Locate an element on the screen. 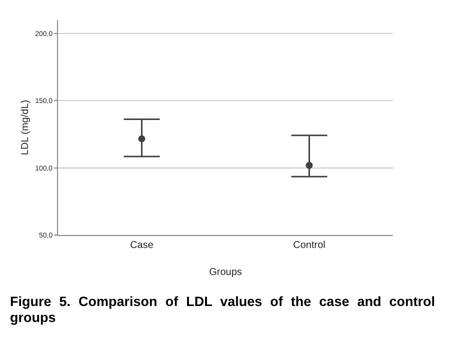 Image resolution: width=450 pixels, height=344 pixels. caption: Figure 5. Comparison of LDL values of the case and control groups is located at coordinates (222, 310).